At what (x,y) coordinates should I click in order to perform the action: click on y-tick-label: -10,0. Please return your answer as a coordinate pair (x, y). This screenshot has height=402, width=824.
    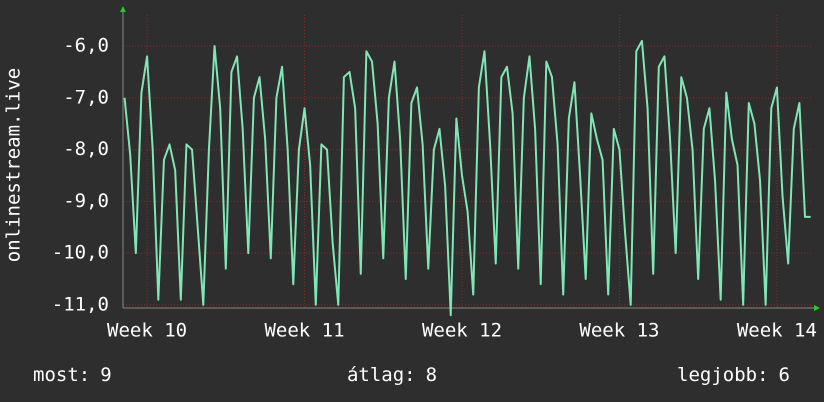
    Looking at the image, I should click on (80, 253).